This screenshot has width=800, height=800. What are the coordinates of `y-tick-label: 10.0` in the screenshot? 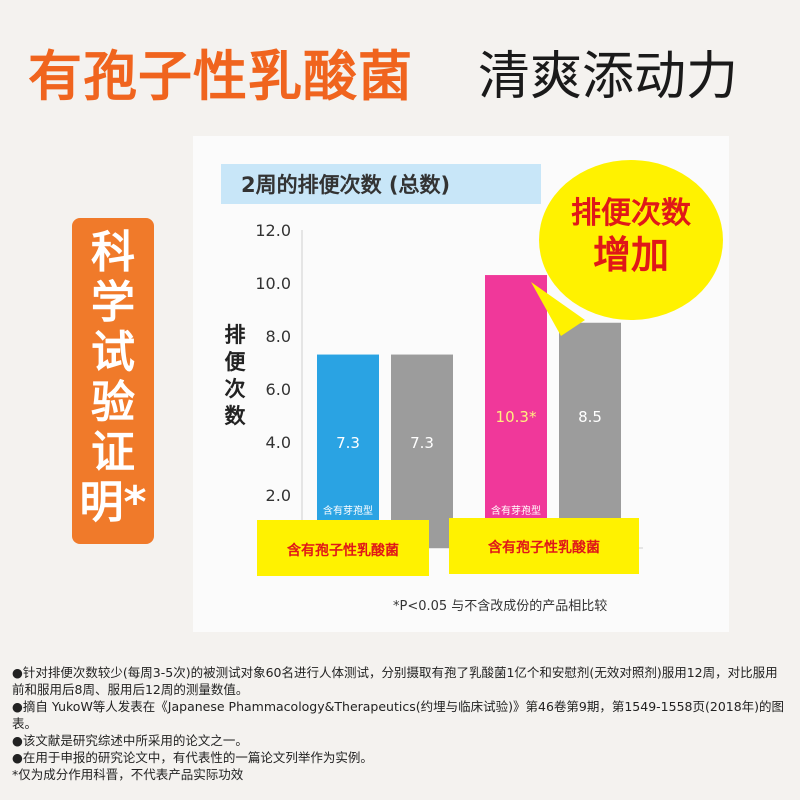 It's located at (273, 283).